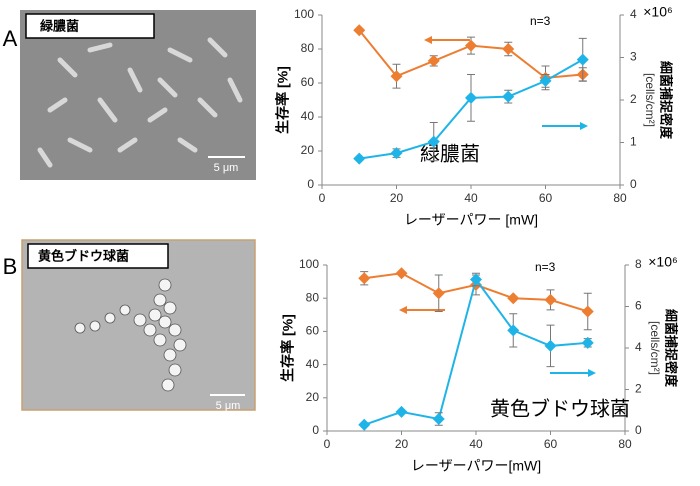 This screenshot has width=700, height=486. What do you see at coordinates (10, 266) in the screenshot?
I see `panel-label: B` at bounding box center [10, 266].